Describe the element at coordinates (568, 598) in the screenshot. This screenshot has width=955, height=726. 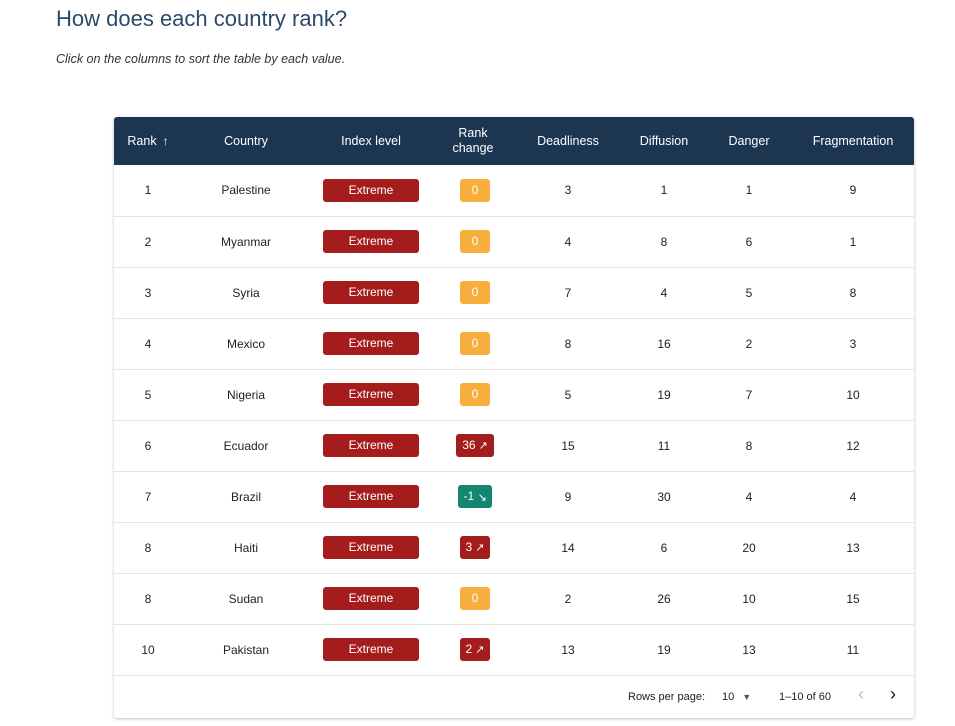
I see `cell-deadliness: 2` at that location.